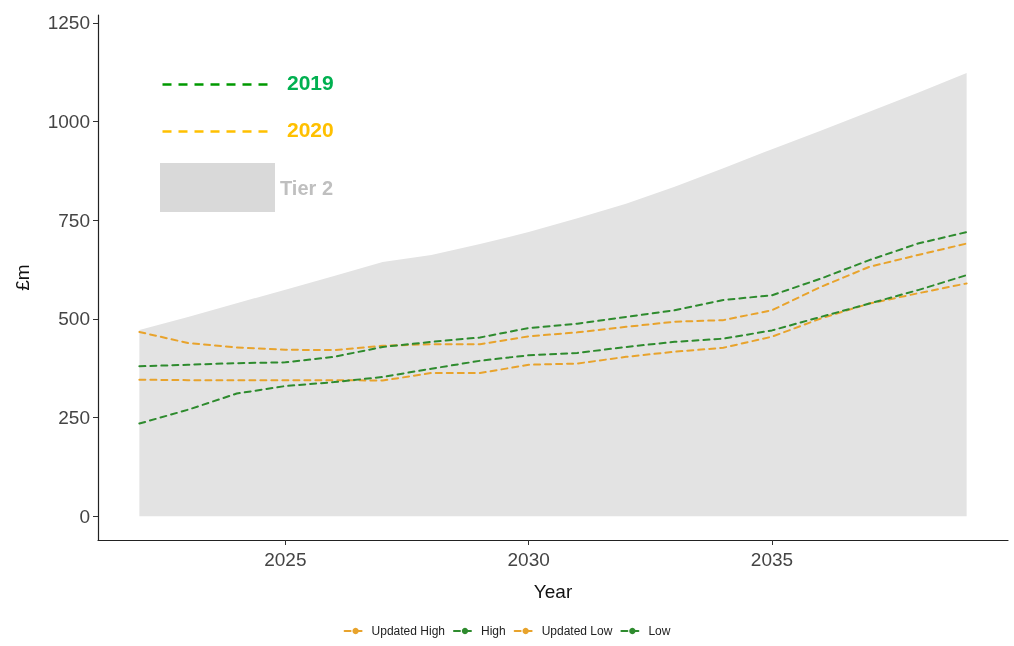 This screenshot has height=646, width=1014. I want to click on x-axis-title: Year, so click(553, 591).